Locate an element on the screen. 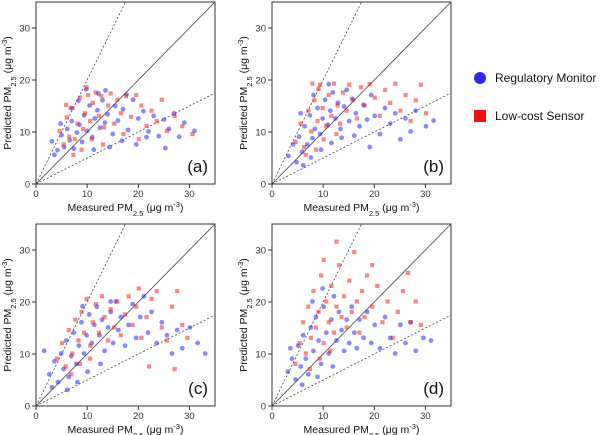  data-points is located at coordinates (359, 313).